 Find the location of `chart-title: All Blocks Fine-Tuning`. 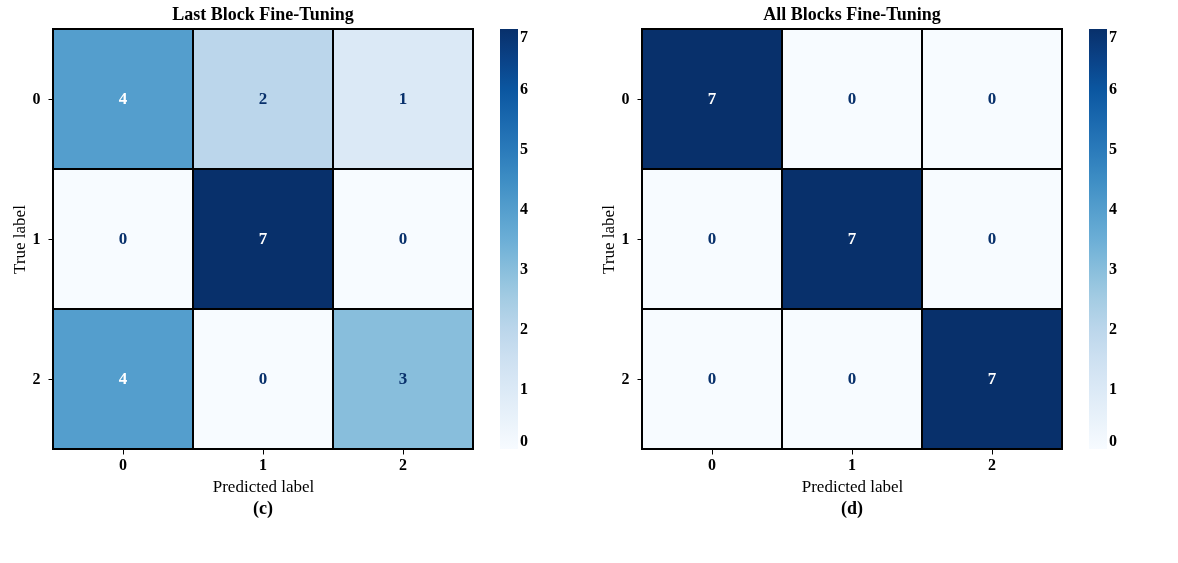

chart-title: All Blocks Fine-Tuning is located at coordinates (852, 14).